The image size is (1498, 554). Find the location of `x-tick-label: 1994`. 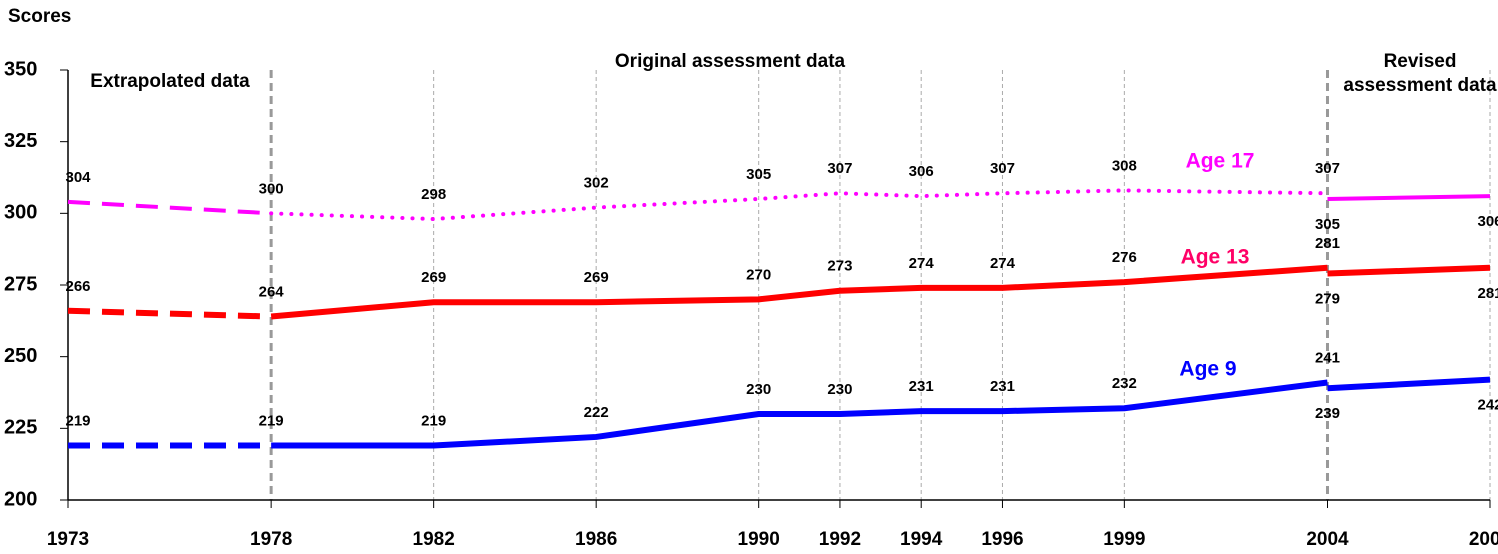

x-tick-label: 1994 is located at coordinates (921, 539).